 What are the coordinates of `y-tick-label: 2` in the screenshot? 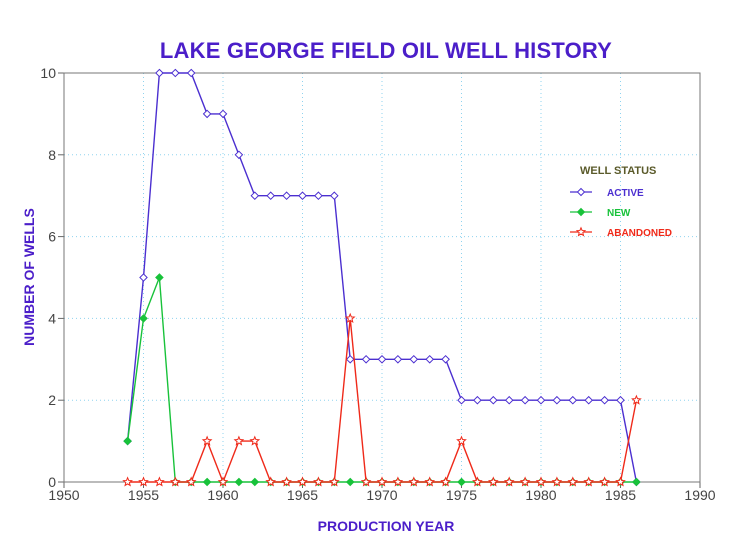 It's located at (52, 400).